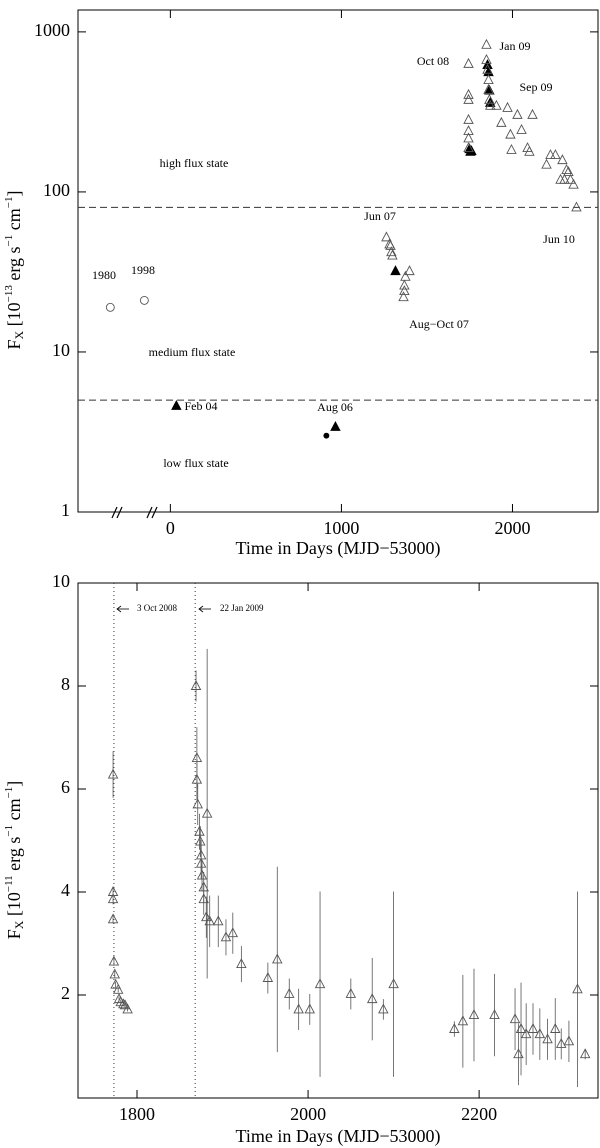  Describe the element at coordinates (65, 890) in the screenshot. I see `y-tick-label: 4` at that location.